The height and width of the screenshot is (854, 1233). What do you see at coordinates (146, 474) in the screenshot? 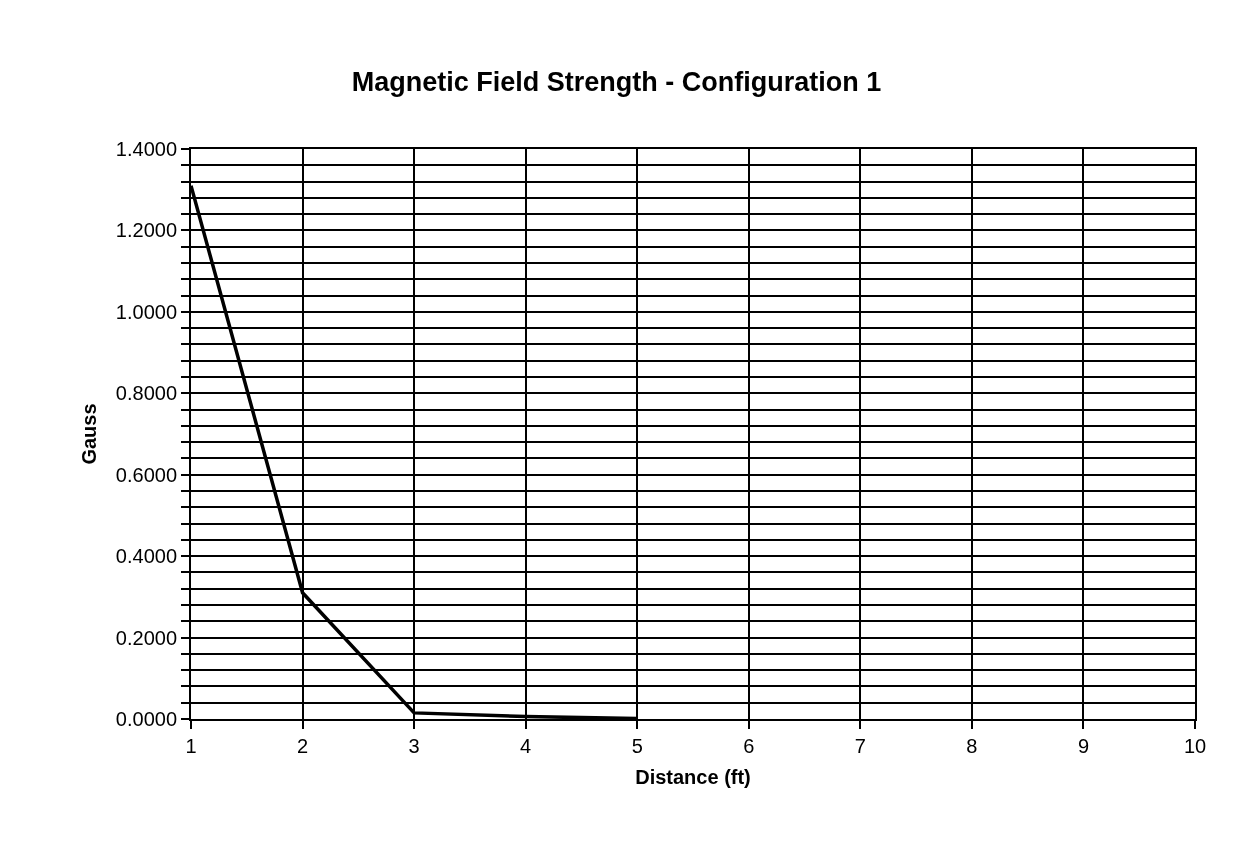
I see `y-tick-label: 0.6000` at bounding box center [146, 474].